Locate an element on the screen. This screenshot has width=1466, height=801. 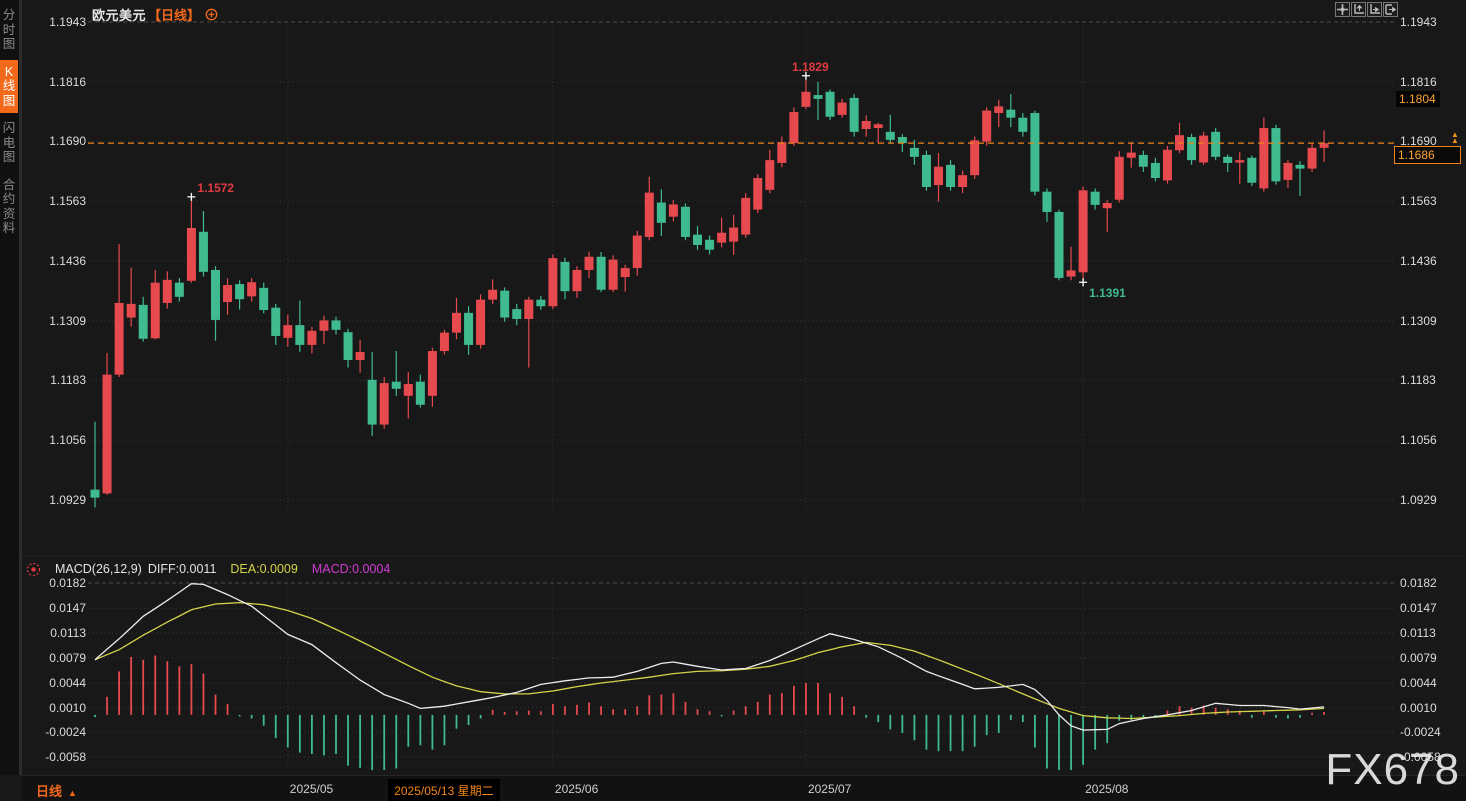
low-price-annotation: 1.1391 is located at coordinates (1107, 293).